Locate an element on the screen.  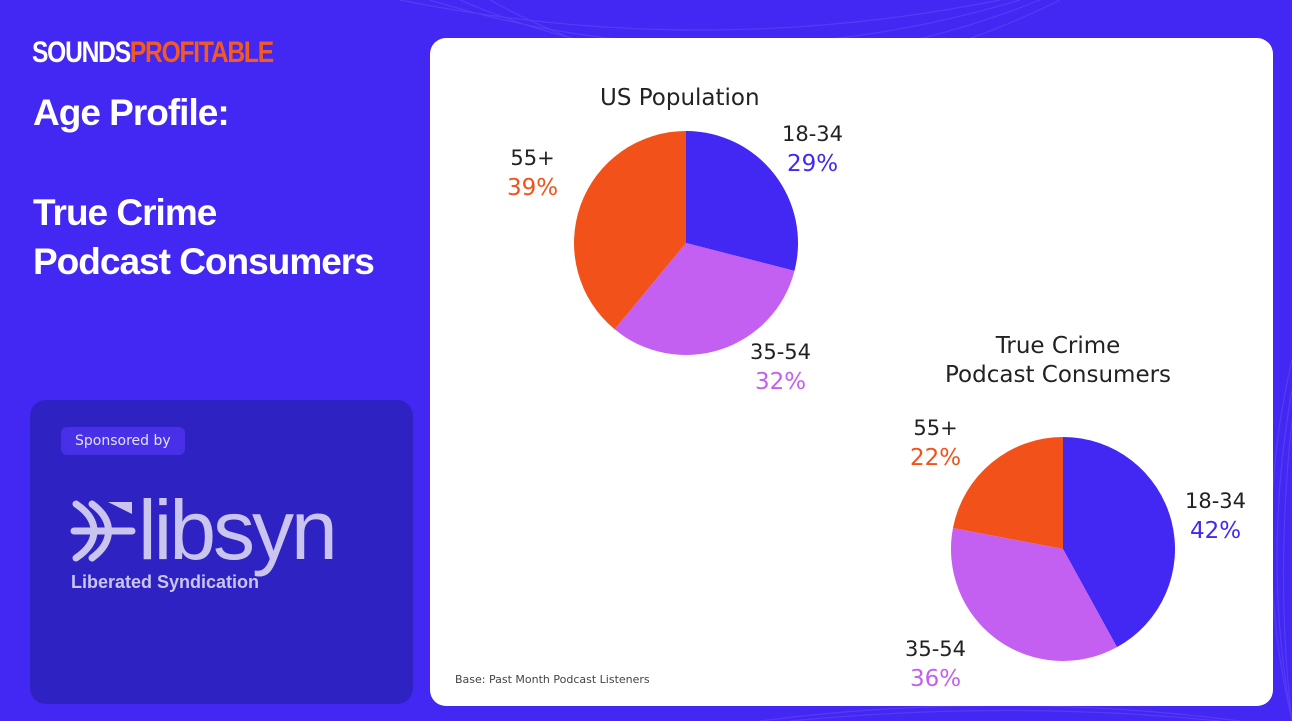
page-subtitle-line2: Podcast Consumers is located at coordinates (204, 261).